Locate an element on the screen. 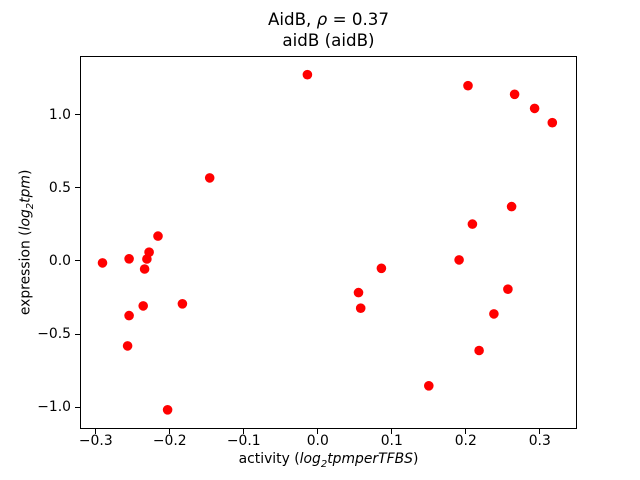  xlabel-log: log is located at coordinates (310, 459).